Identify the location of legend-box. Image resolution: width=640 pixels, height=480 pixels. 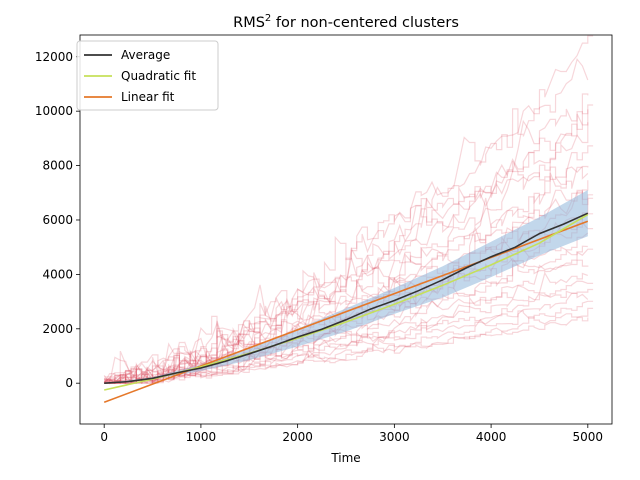
(147, 75).